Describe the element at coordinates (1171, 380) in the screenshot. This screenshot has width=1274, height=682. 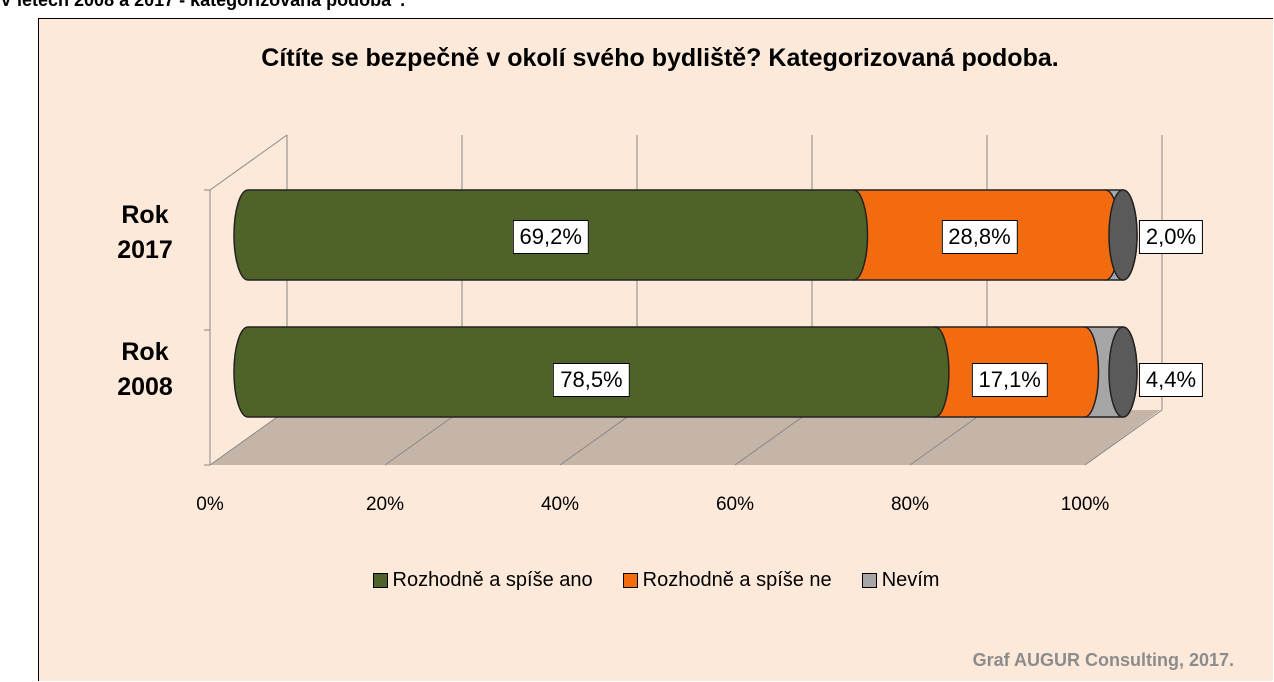
I see `value-label: 4,4%` at that location.